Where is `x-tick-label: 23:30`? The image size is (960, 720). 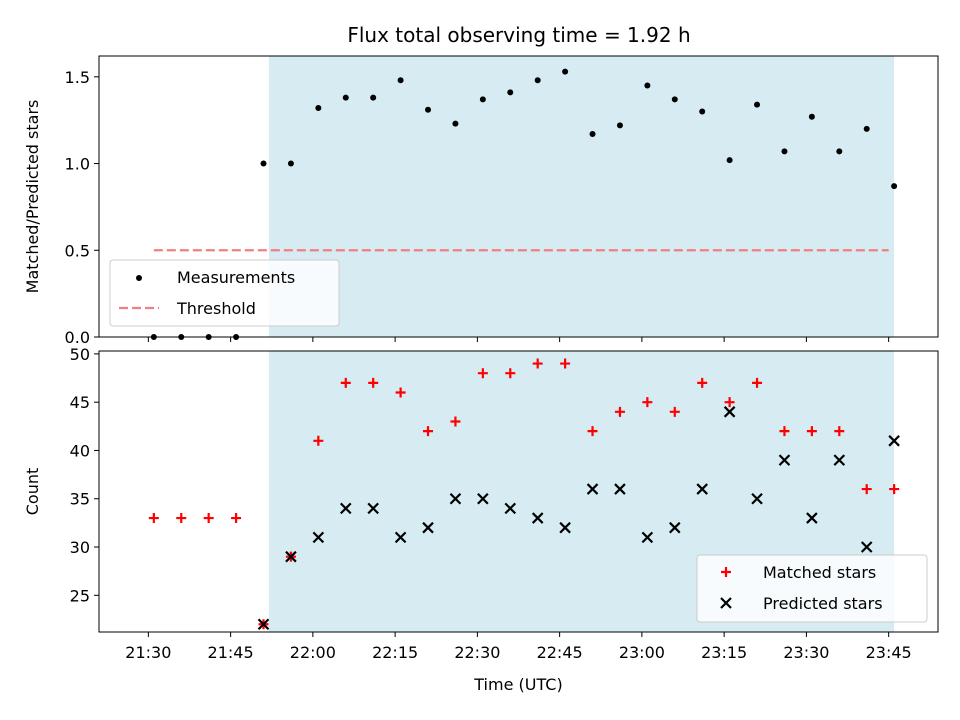
x-tick-label: 23:30 is located at coordinates (806, 652).